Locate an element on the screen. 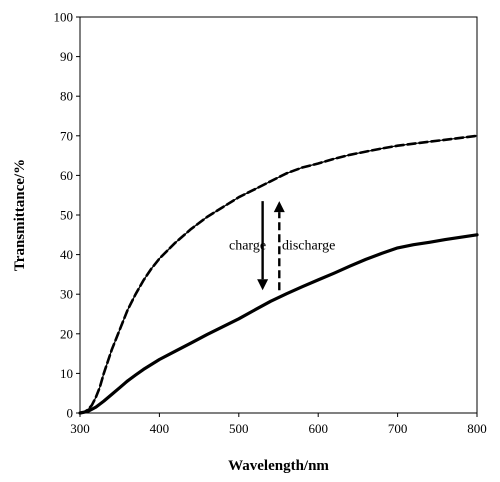 The image size is (500, 482). y-tick-label: 30 is located at coordinates (66, 294).